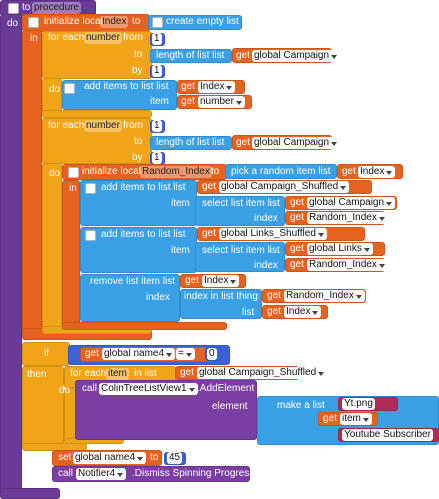  Describe the element at coordinates (273, 234) in the screenshot. I see `dropdown-field: global Links_Shuffled` at that location.